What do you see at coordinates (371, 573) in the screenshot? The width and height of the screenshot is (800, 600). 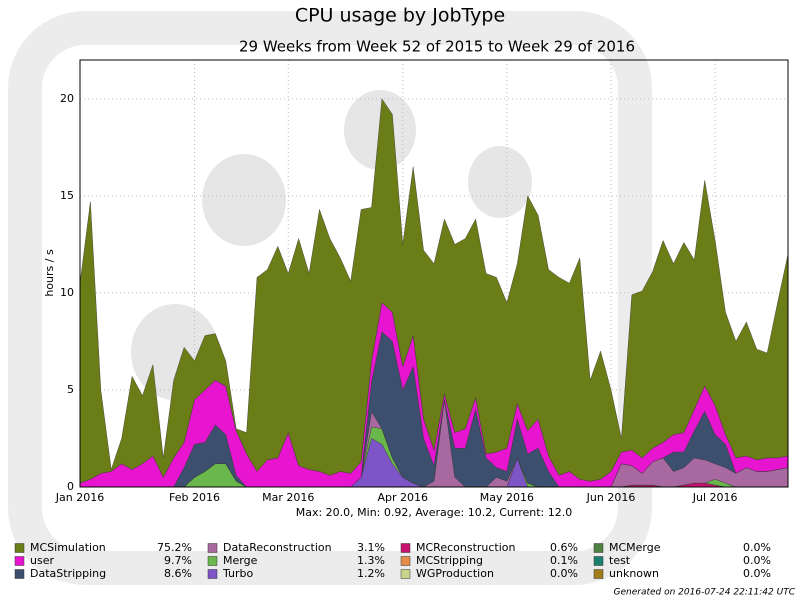 I see `legend-share: 1.2%` at bounding box center [371, 573].